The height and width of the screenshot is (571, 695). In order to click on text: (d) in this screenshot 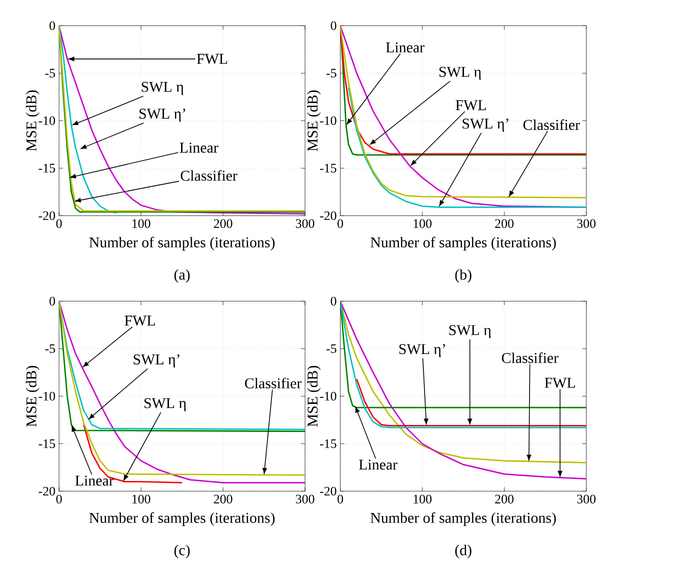, I will do `click(463, 551)`.